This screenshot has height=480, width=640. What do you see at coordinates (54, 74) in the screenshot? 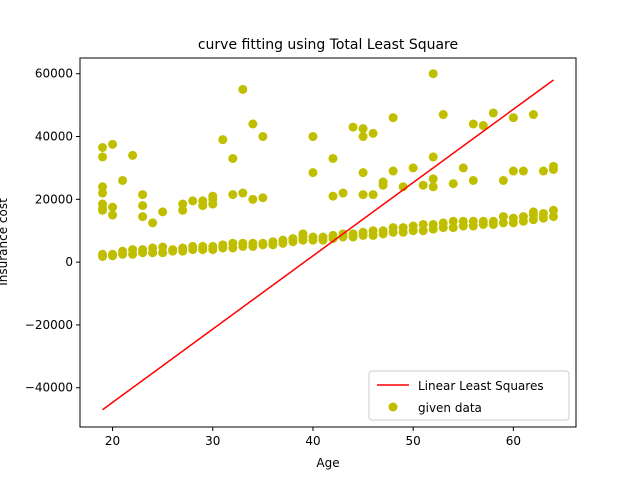
I see `y-tick-label: 60000` at bounding box center [54, 74].